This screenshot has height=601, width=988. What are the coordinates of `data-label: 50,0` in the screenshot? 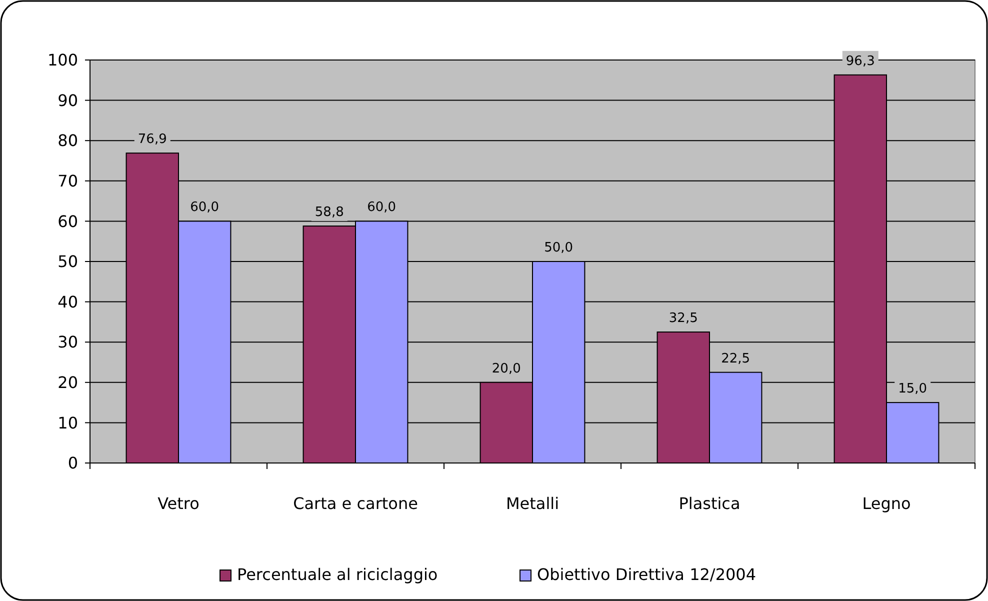 It's located at (559, 248).